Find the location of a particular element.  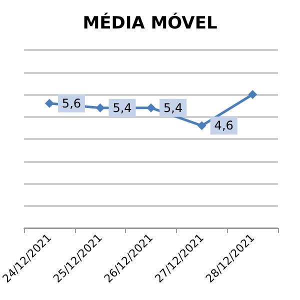

data-label: 5,6 is located at coordinates (72, 103).